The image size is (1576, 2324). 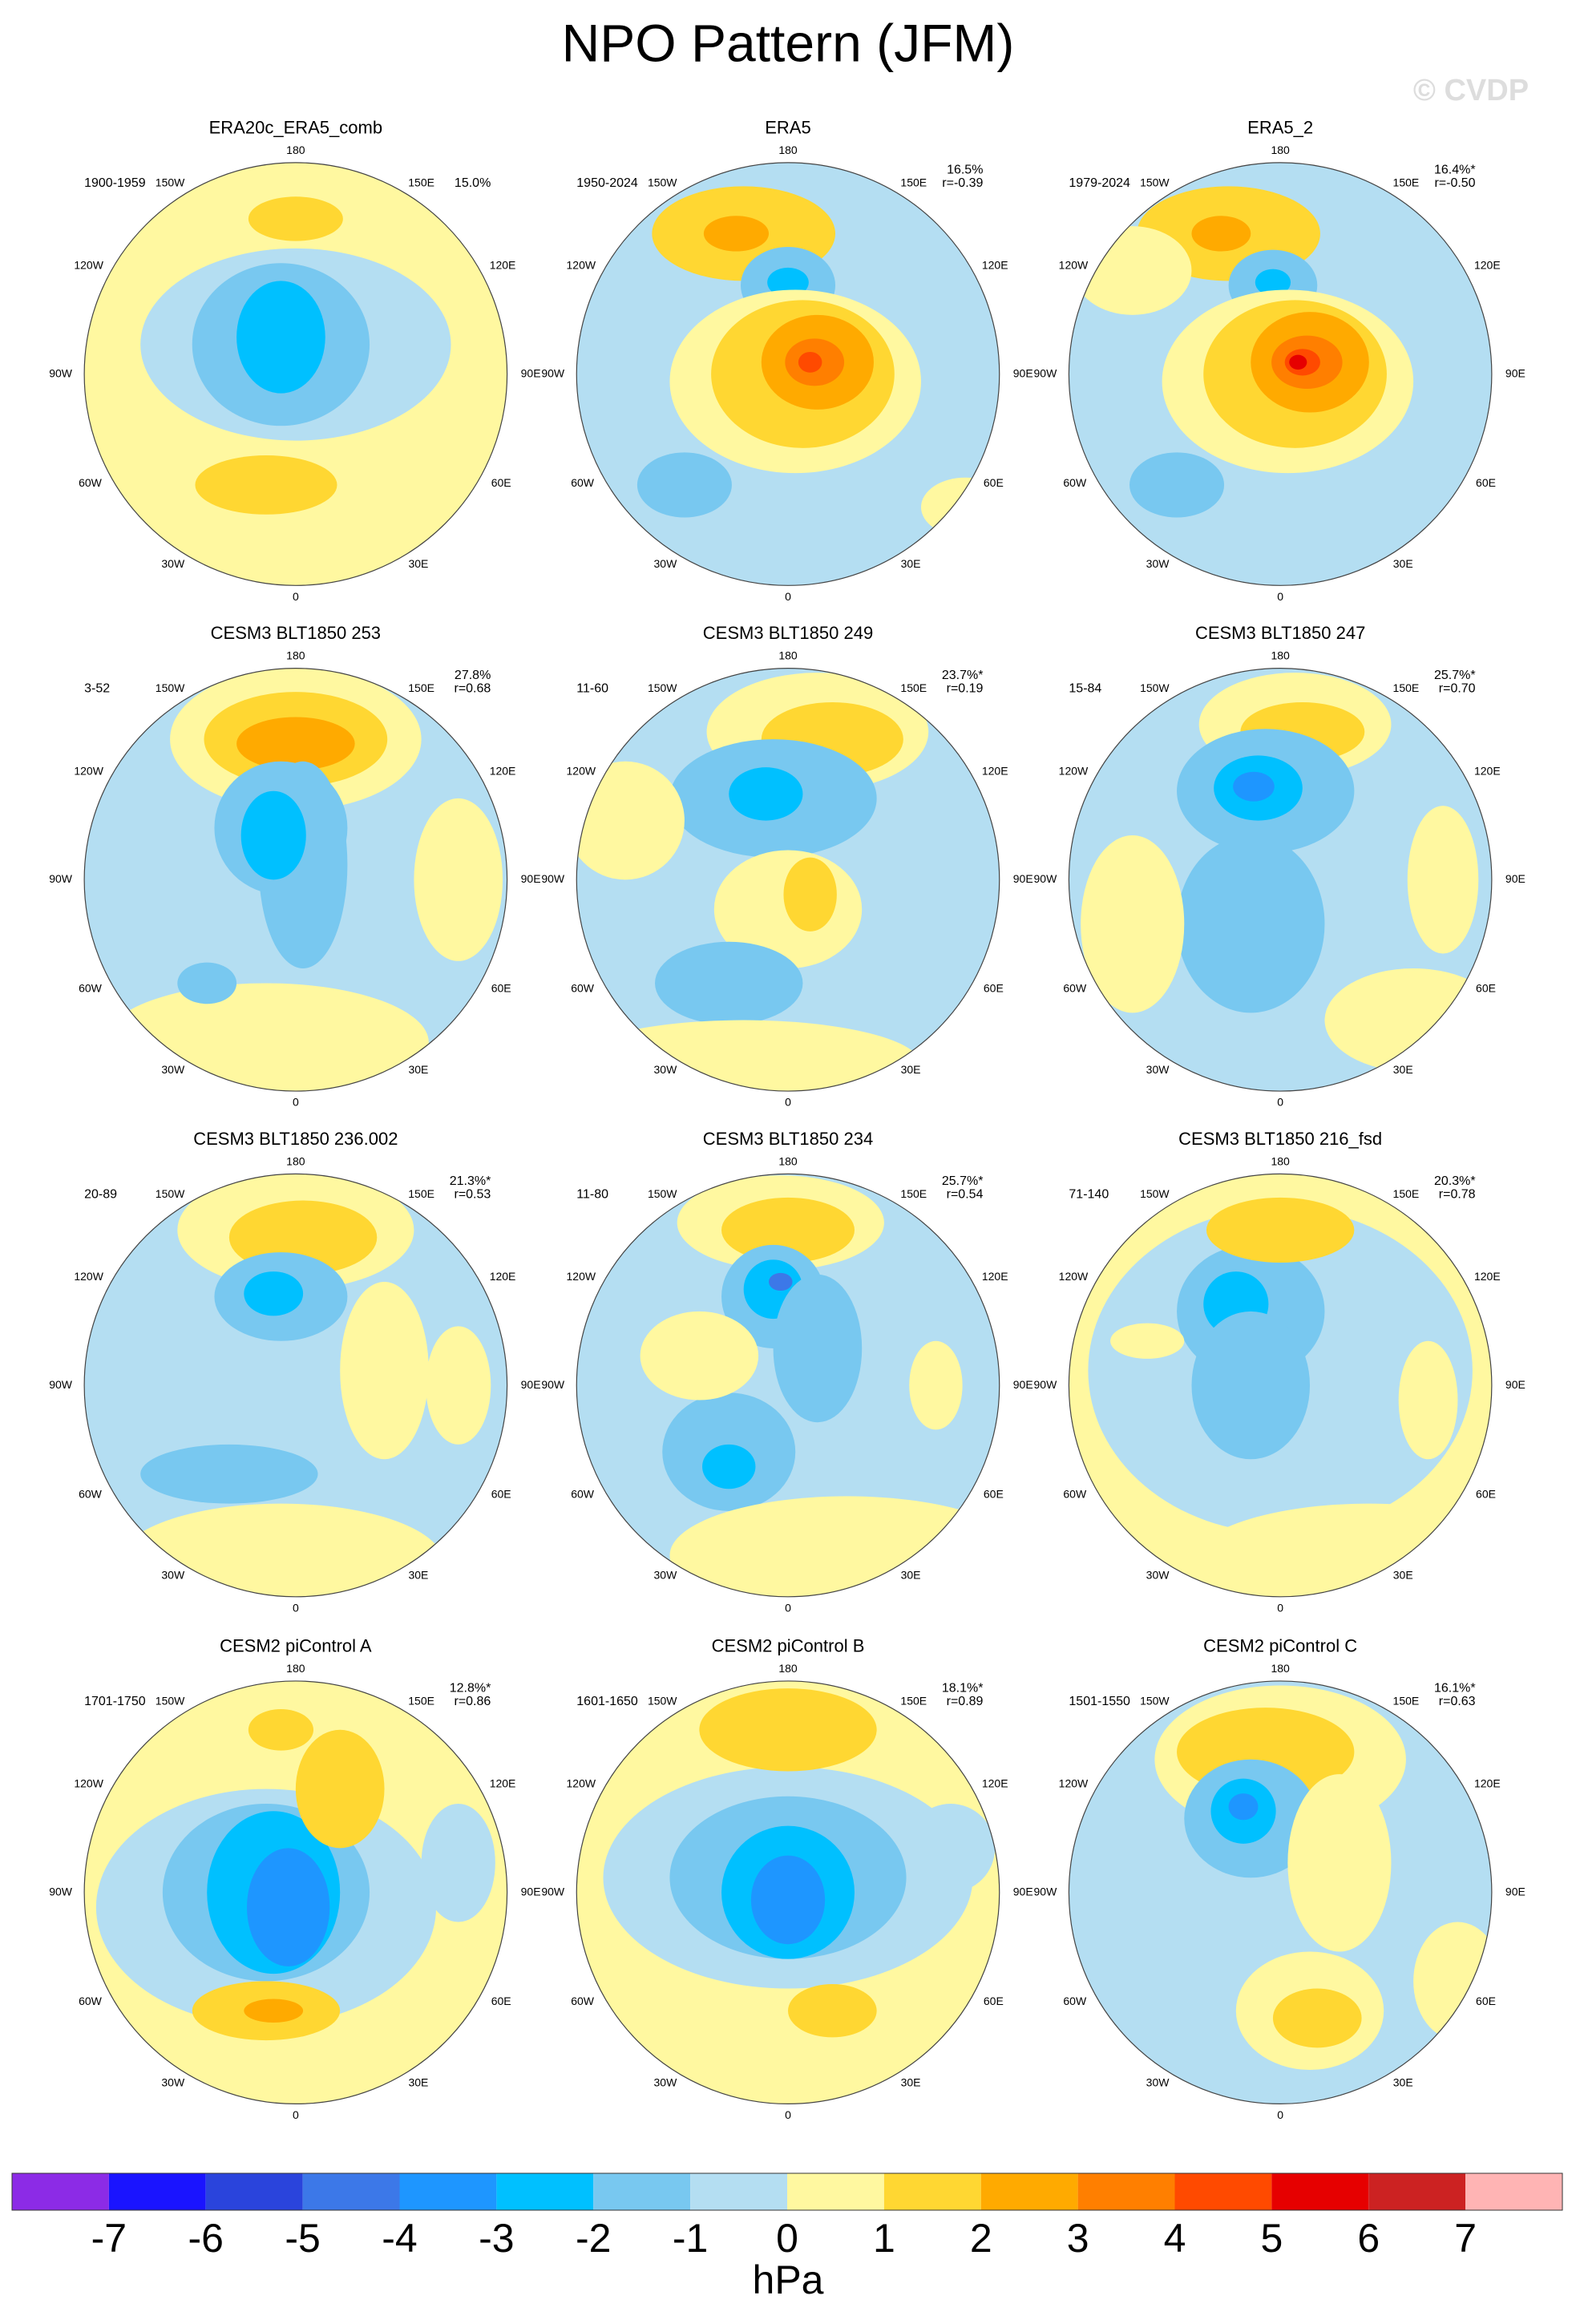 What do you see at coordinates (302, 2238) in the screenshot?
I see `colorbar-label: -5` at bounding box center [302, 2238].